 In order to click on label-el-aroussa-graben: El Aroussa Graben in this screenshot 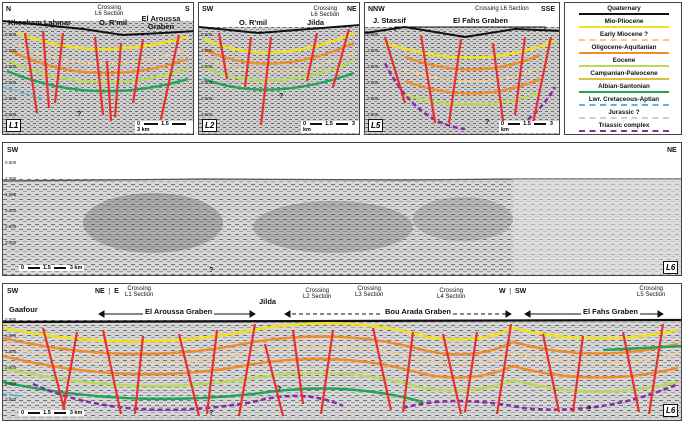, I will do `click(179, 311)`.